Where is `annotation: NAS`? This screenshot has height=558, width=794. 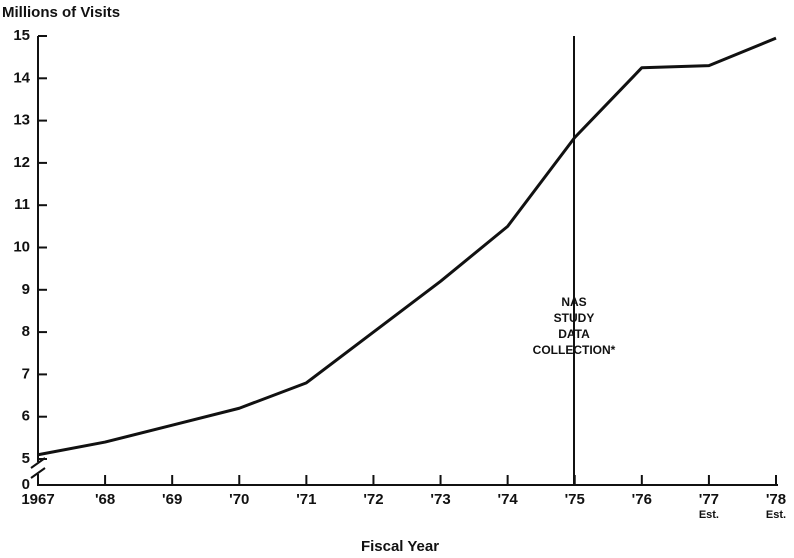 annotation: NAS is located at coordinates (573, 302).